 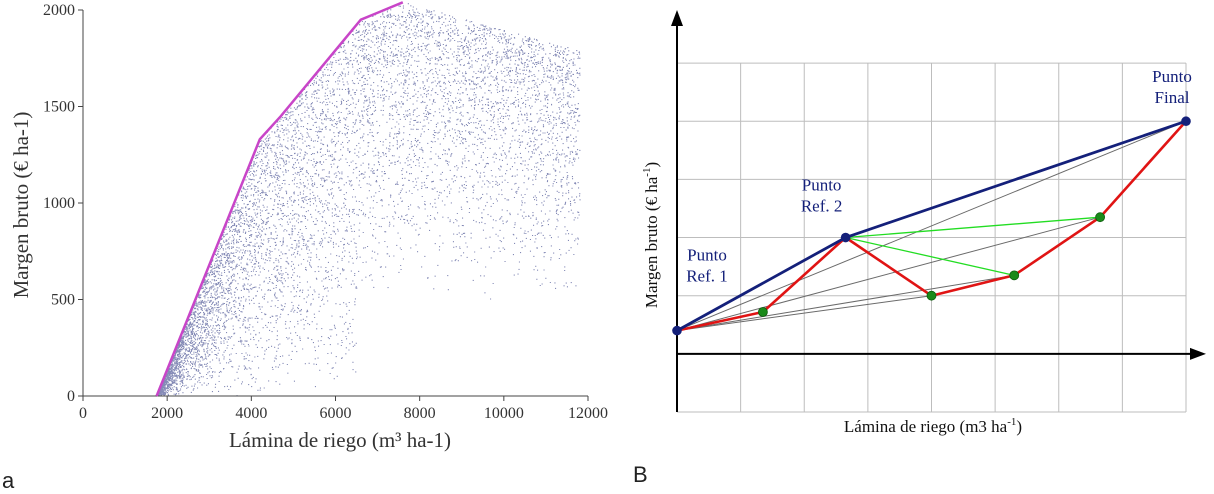 What do you see at coordinates (707, 266) in the screenshot?
I see `point-label: Punto Ref. 1` at bounding box center [707, 266].